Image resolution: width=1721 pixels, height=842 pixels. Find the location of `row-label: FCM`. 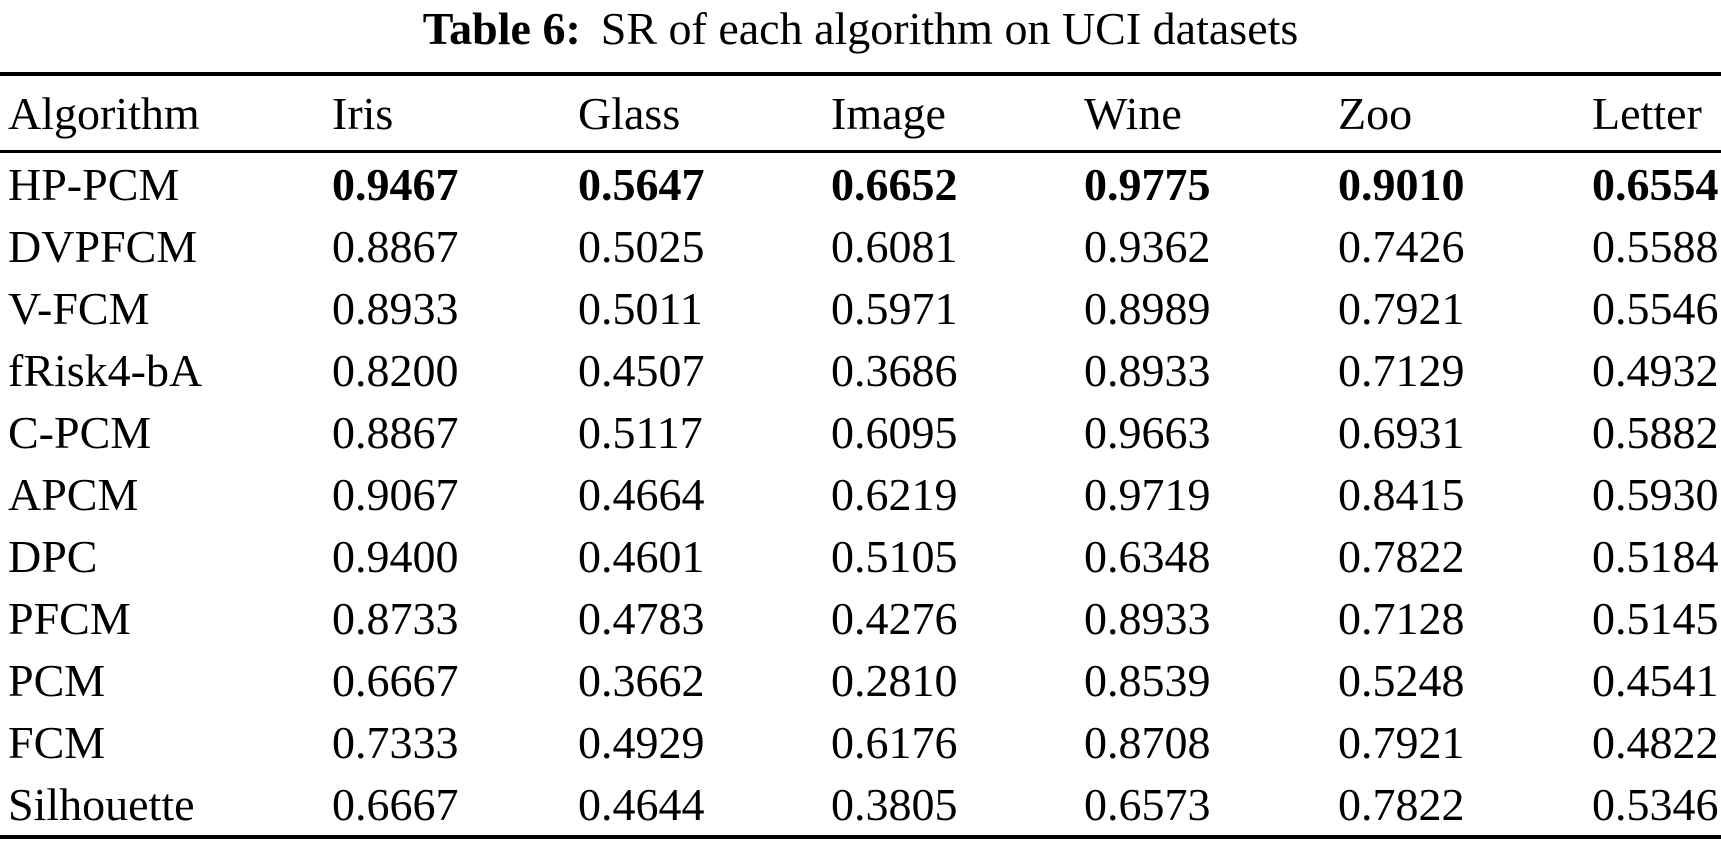

row-label: FCM is located at coordinates (57, 742).